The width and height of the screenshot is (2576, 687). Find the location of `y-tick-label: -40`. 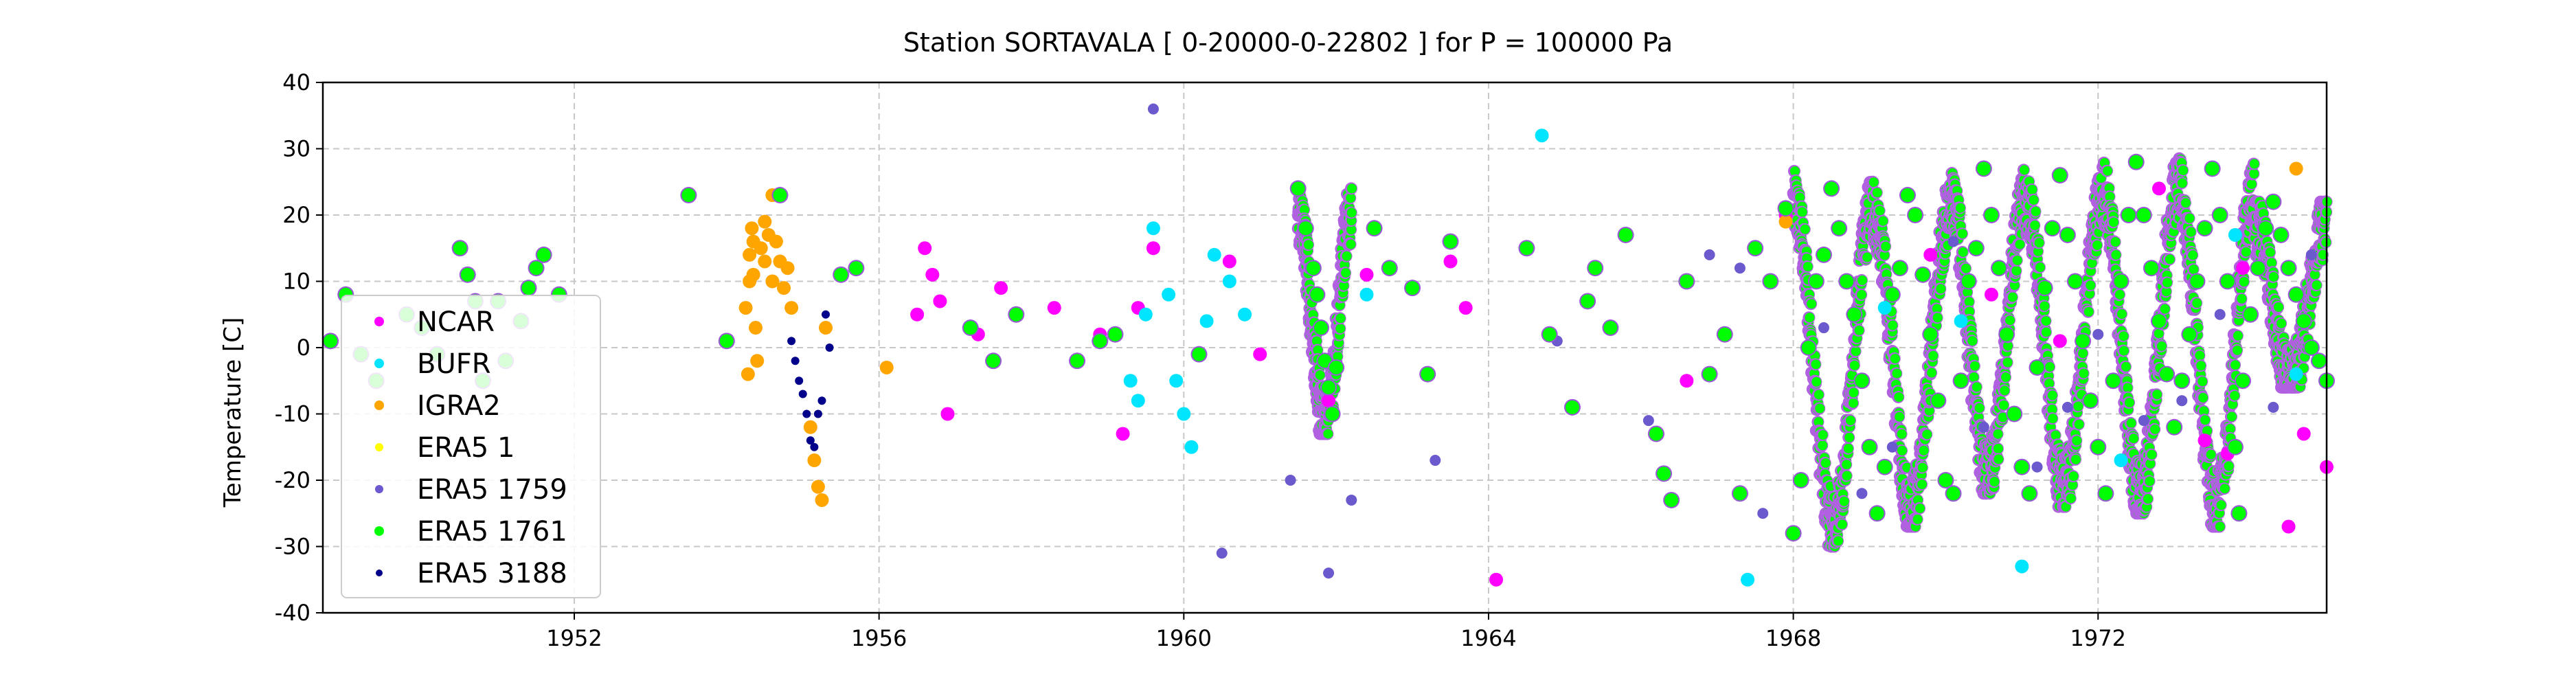

y-tick-label: -40 is located at coordinates (292, 613).